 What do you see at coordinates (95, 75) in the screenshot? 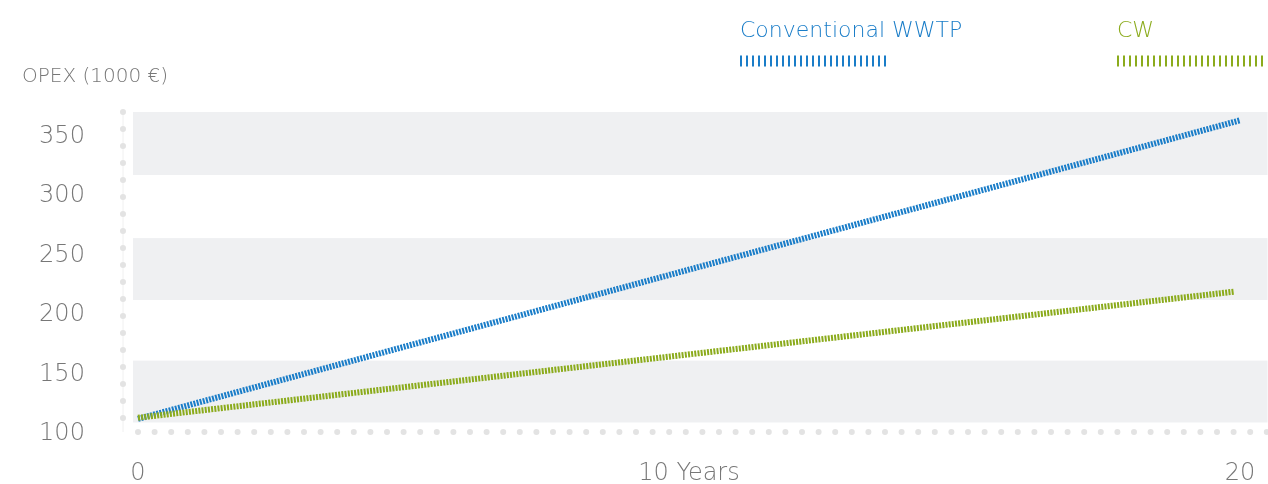
I see `y-axis-title: OPEX (1000 €)` at bounding box center [95, 75].